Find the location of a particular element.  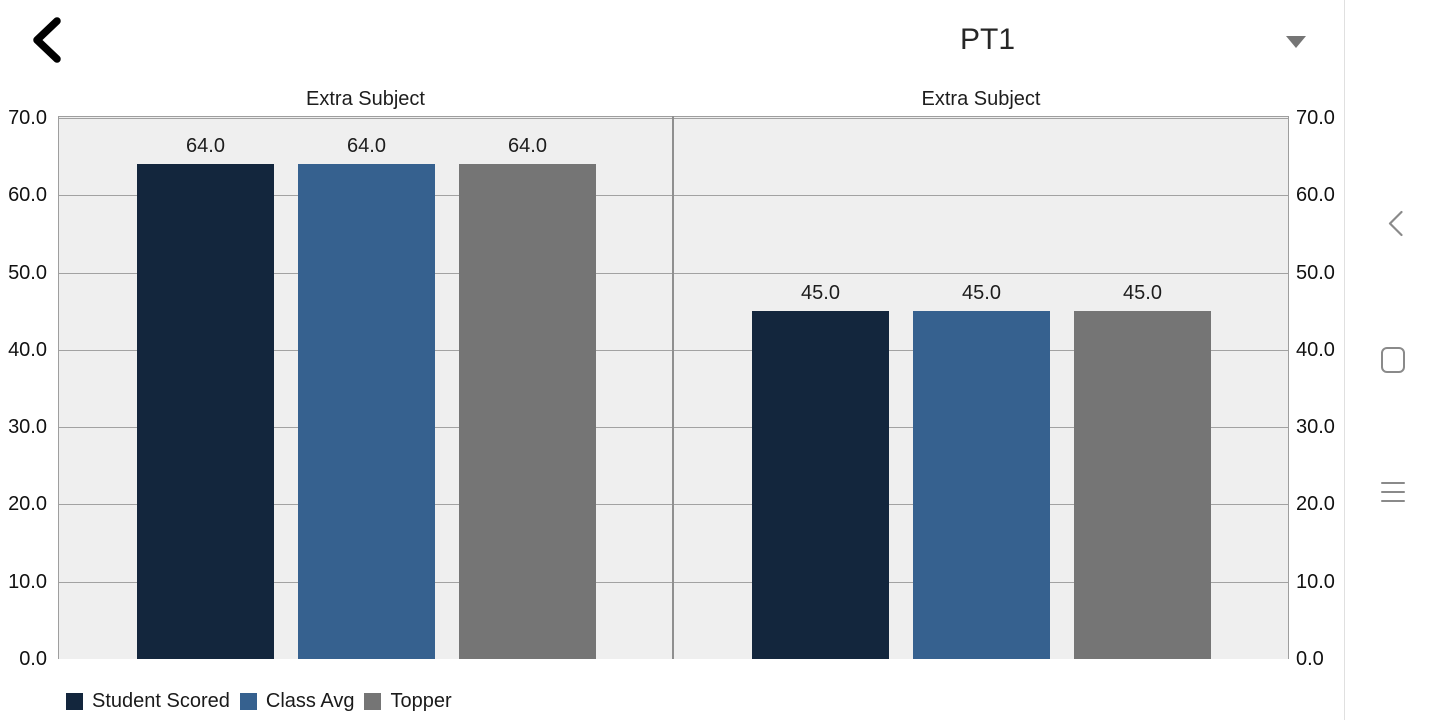

chart-title-right: Extra Subject is located at coordinates (981, 99).